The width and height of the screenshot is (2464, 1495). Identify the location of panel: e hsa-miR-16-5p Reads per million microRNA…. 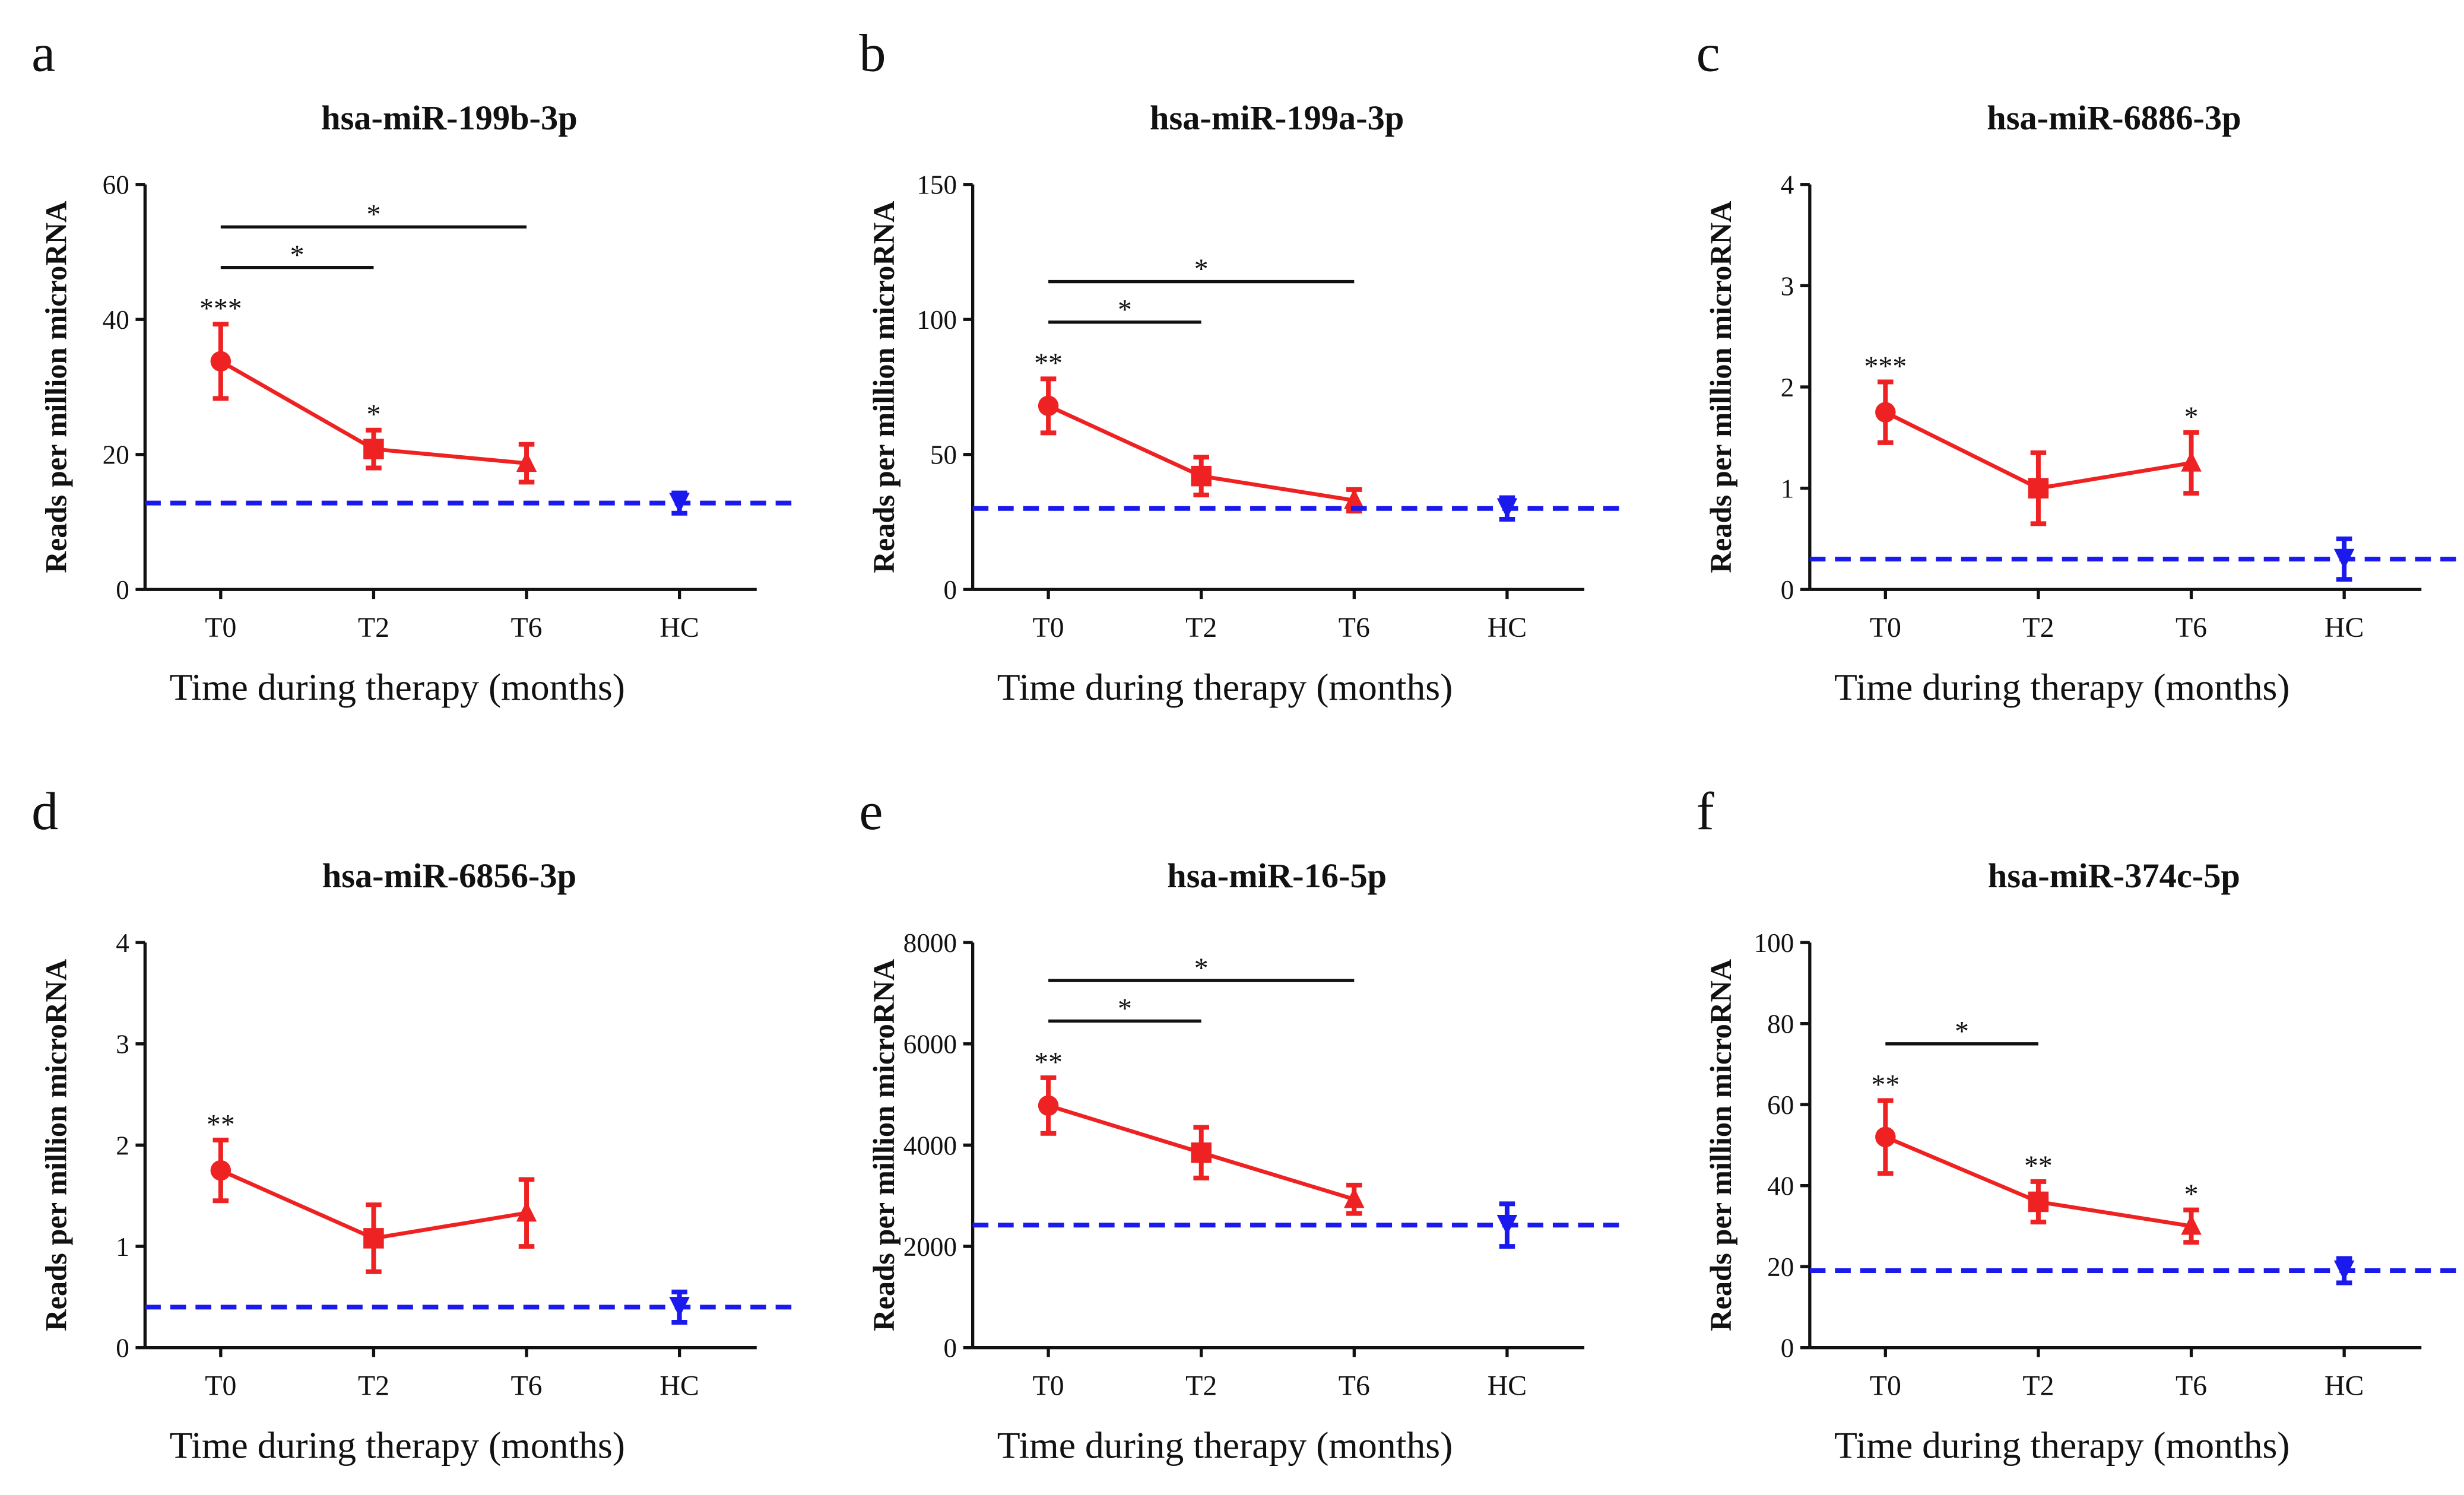
(1244, 1124).